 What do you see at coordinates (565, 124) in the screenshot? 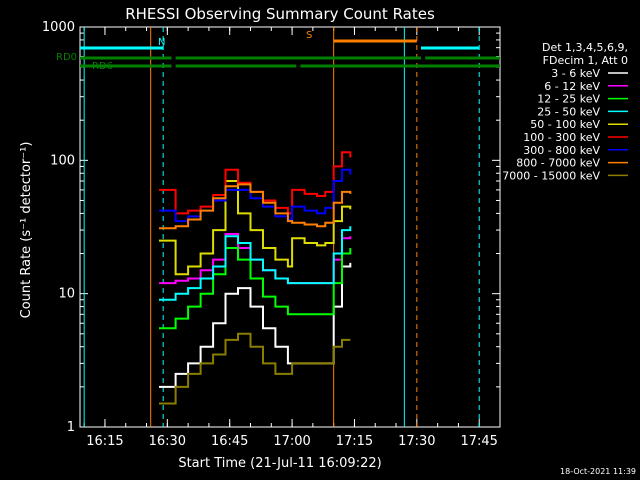
I see `legend-entry-label: 50 - 100 keV` at bounding box center [565, 124].